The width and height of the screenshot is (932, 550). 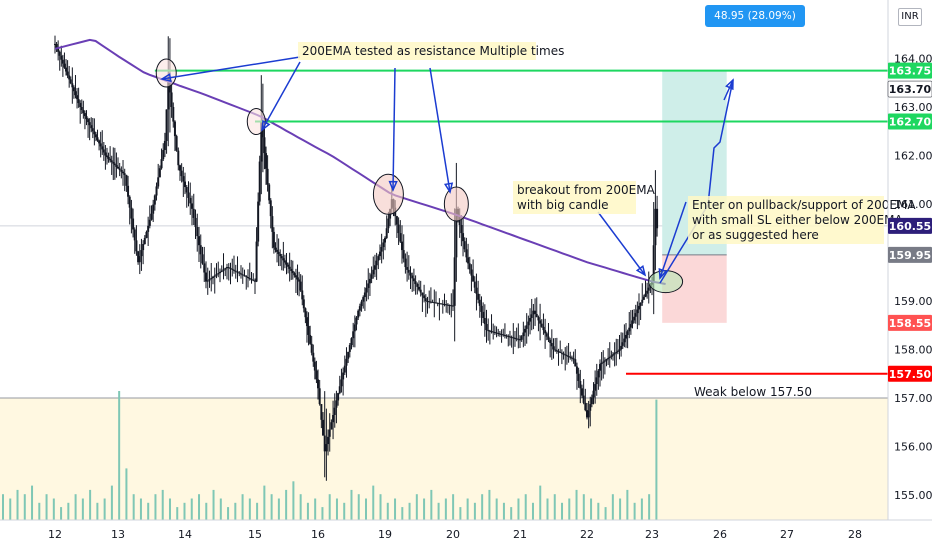 I want to click on x-tick-label: 26, so click(x=720, y=534).